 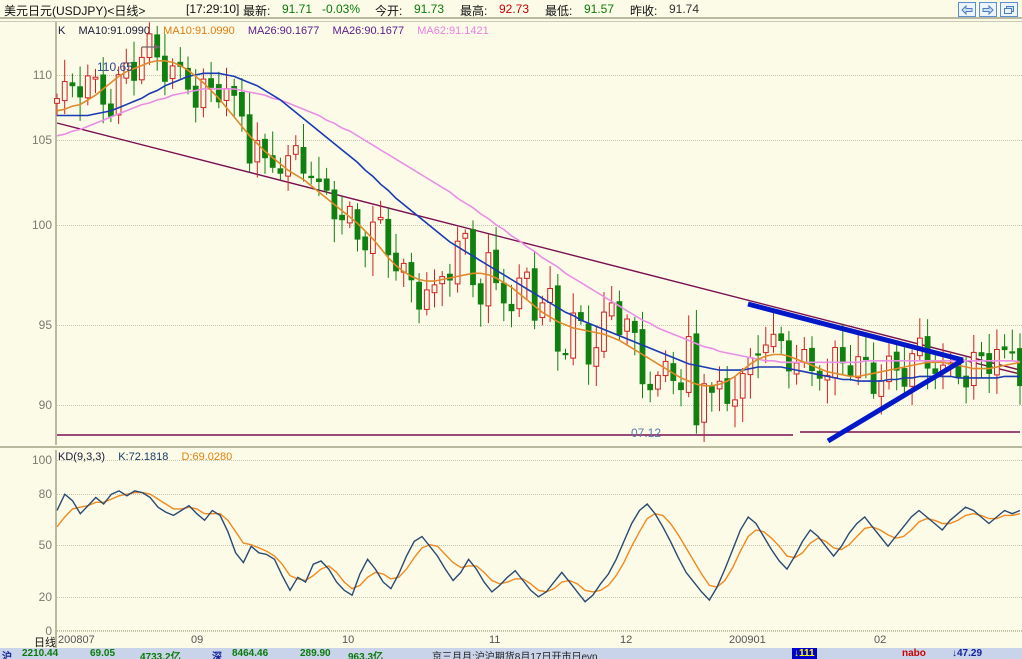 I want to click on high-annotation-arrow, so click(x=151, y=47).